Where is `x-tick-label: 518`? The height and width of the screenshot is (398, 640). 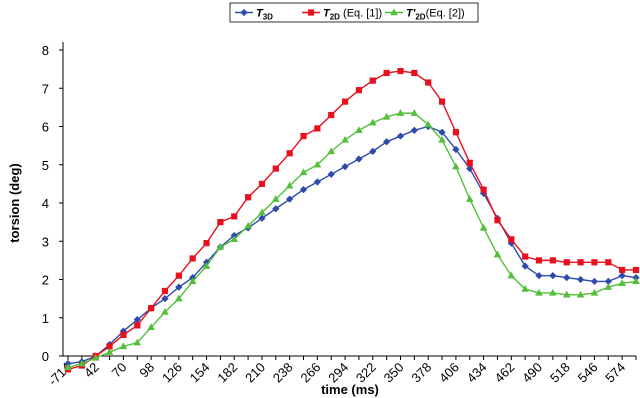 x-tick-label: 518 is located at coordinates (560, 373).